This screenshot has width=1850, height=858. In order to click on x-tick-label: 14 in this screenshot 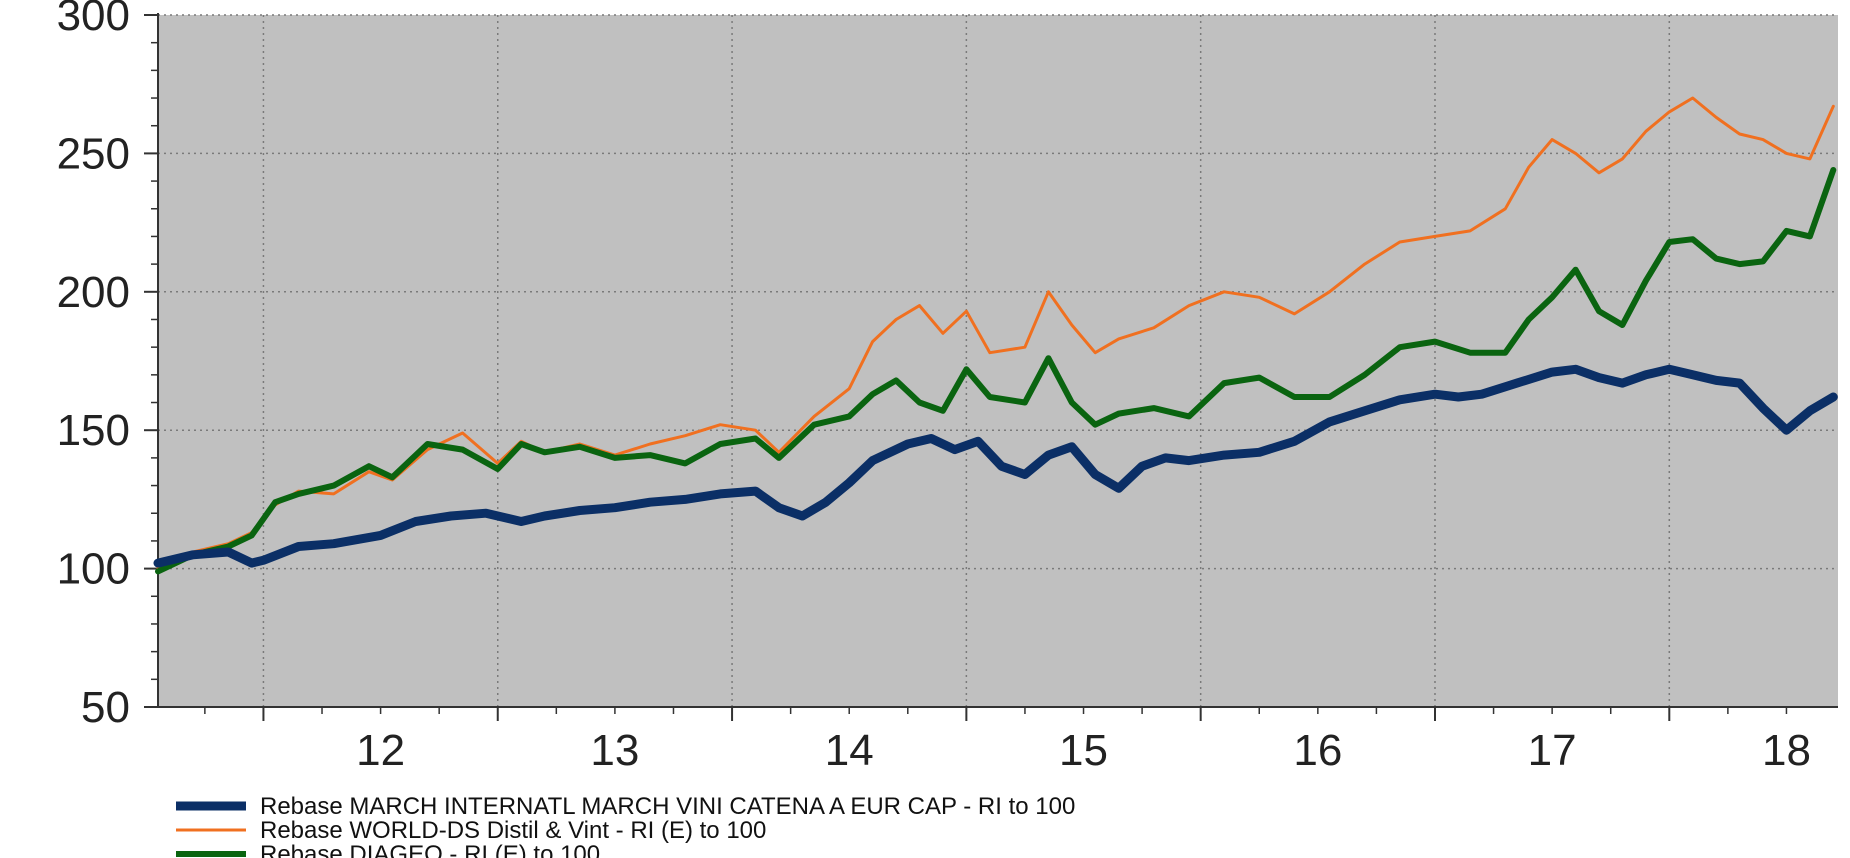, I will do `click(849, 750)`.